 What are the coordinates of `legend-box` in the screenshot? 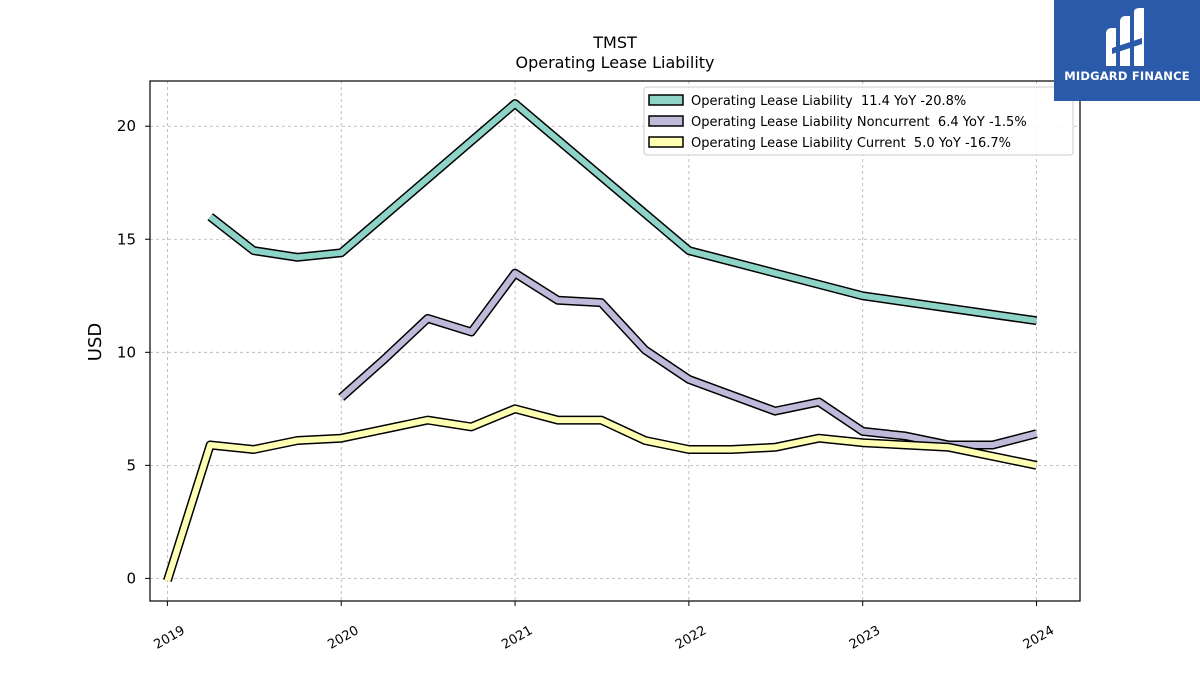 It's located at (858, 121).